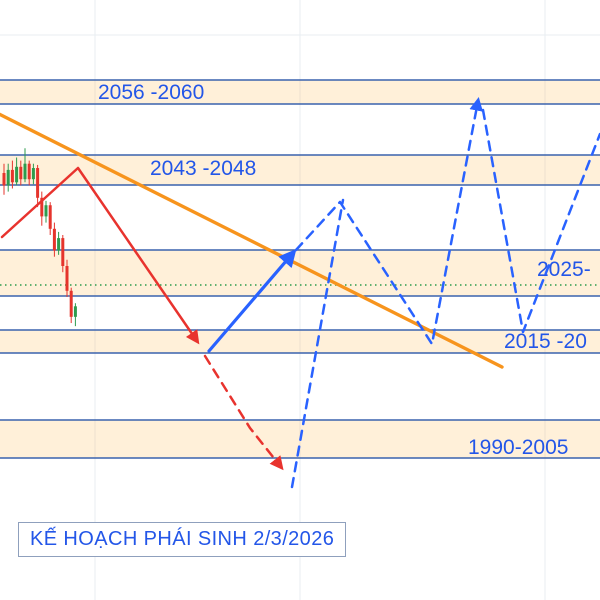 The image size is (600, 600). Describe the element at coordinates (388, 221) in the screenshot. I see `scenario-zigzag-arrow` at that location.